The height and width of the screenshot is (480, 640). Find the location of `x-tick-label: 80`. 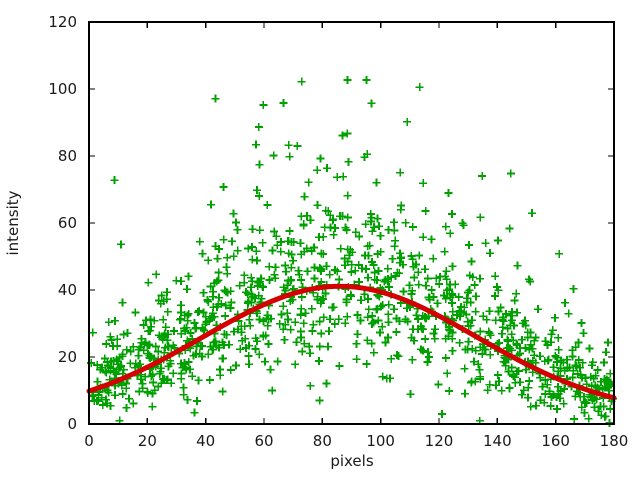

x-tick-label: 80 is located at coordinates (322, 441).